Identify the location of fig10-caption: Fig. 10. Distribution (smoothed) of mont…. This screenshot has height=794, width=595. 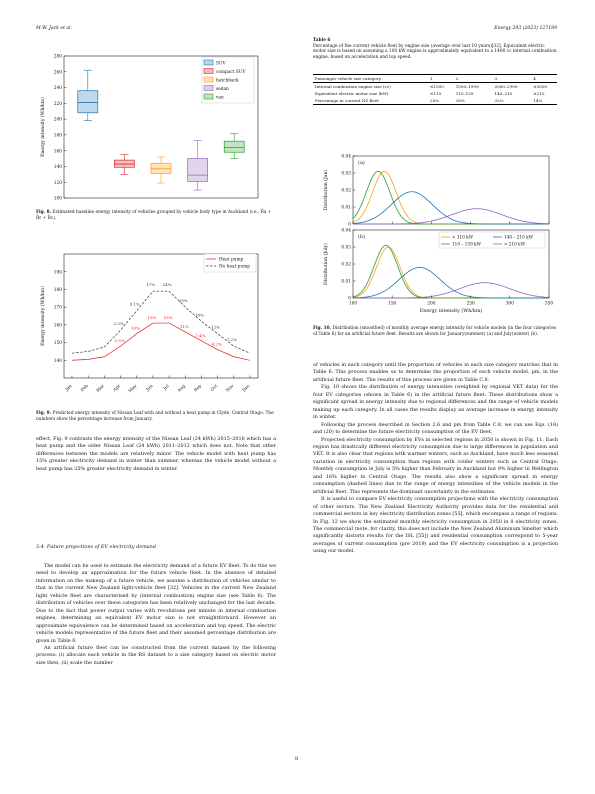
(435, 331).